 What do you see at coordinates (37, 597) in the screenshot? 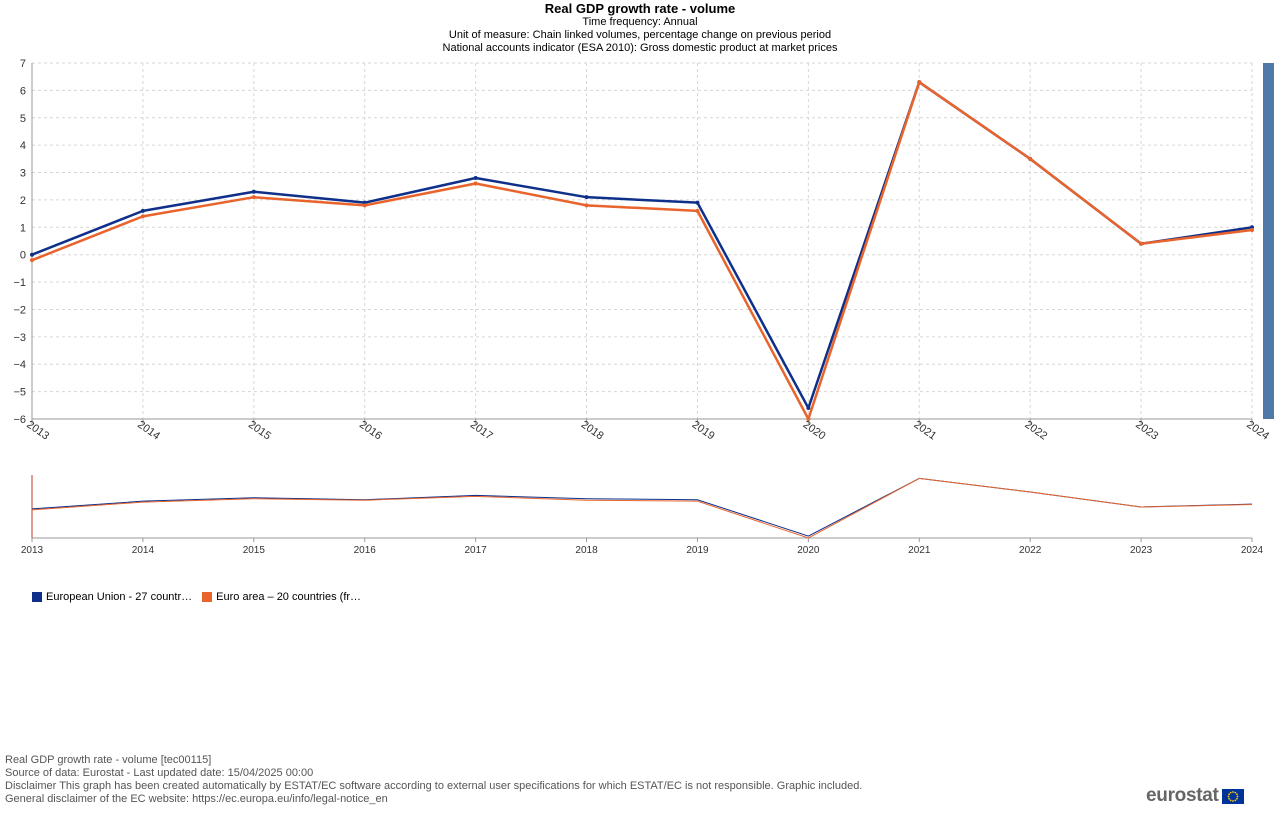
I see `legend-swatch-eu` at bounding box center [37, 597].